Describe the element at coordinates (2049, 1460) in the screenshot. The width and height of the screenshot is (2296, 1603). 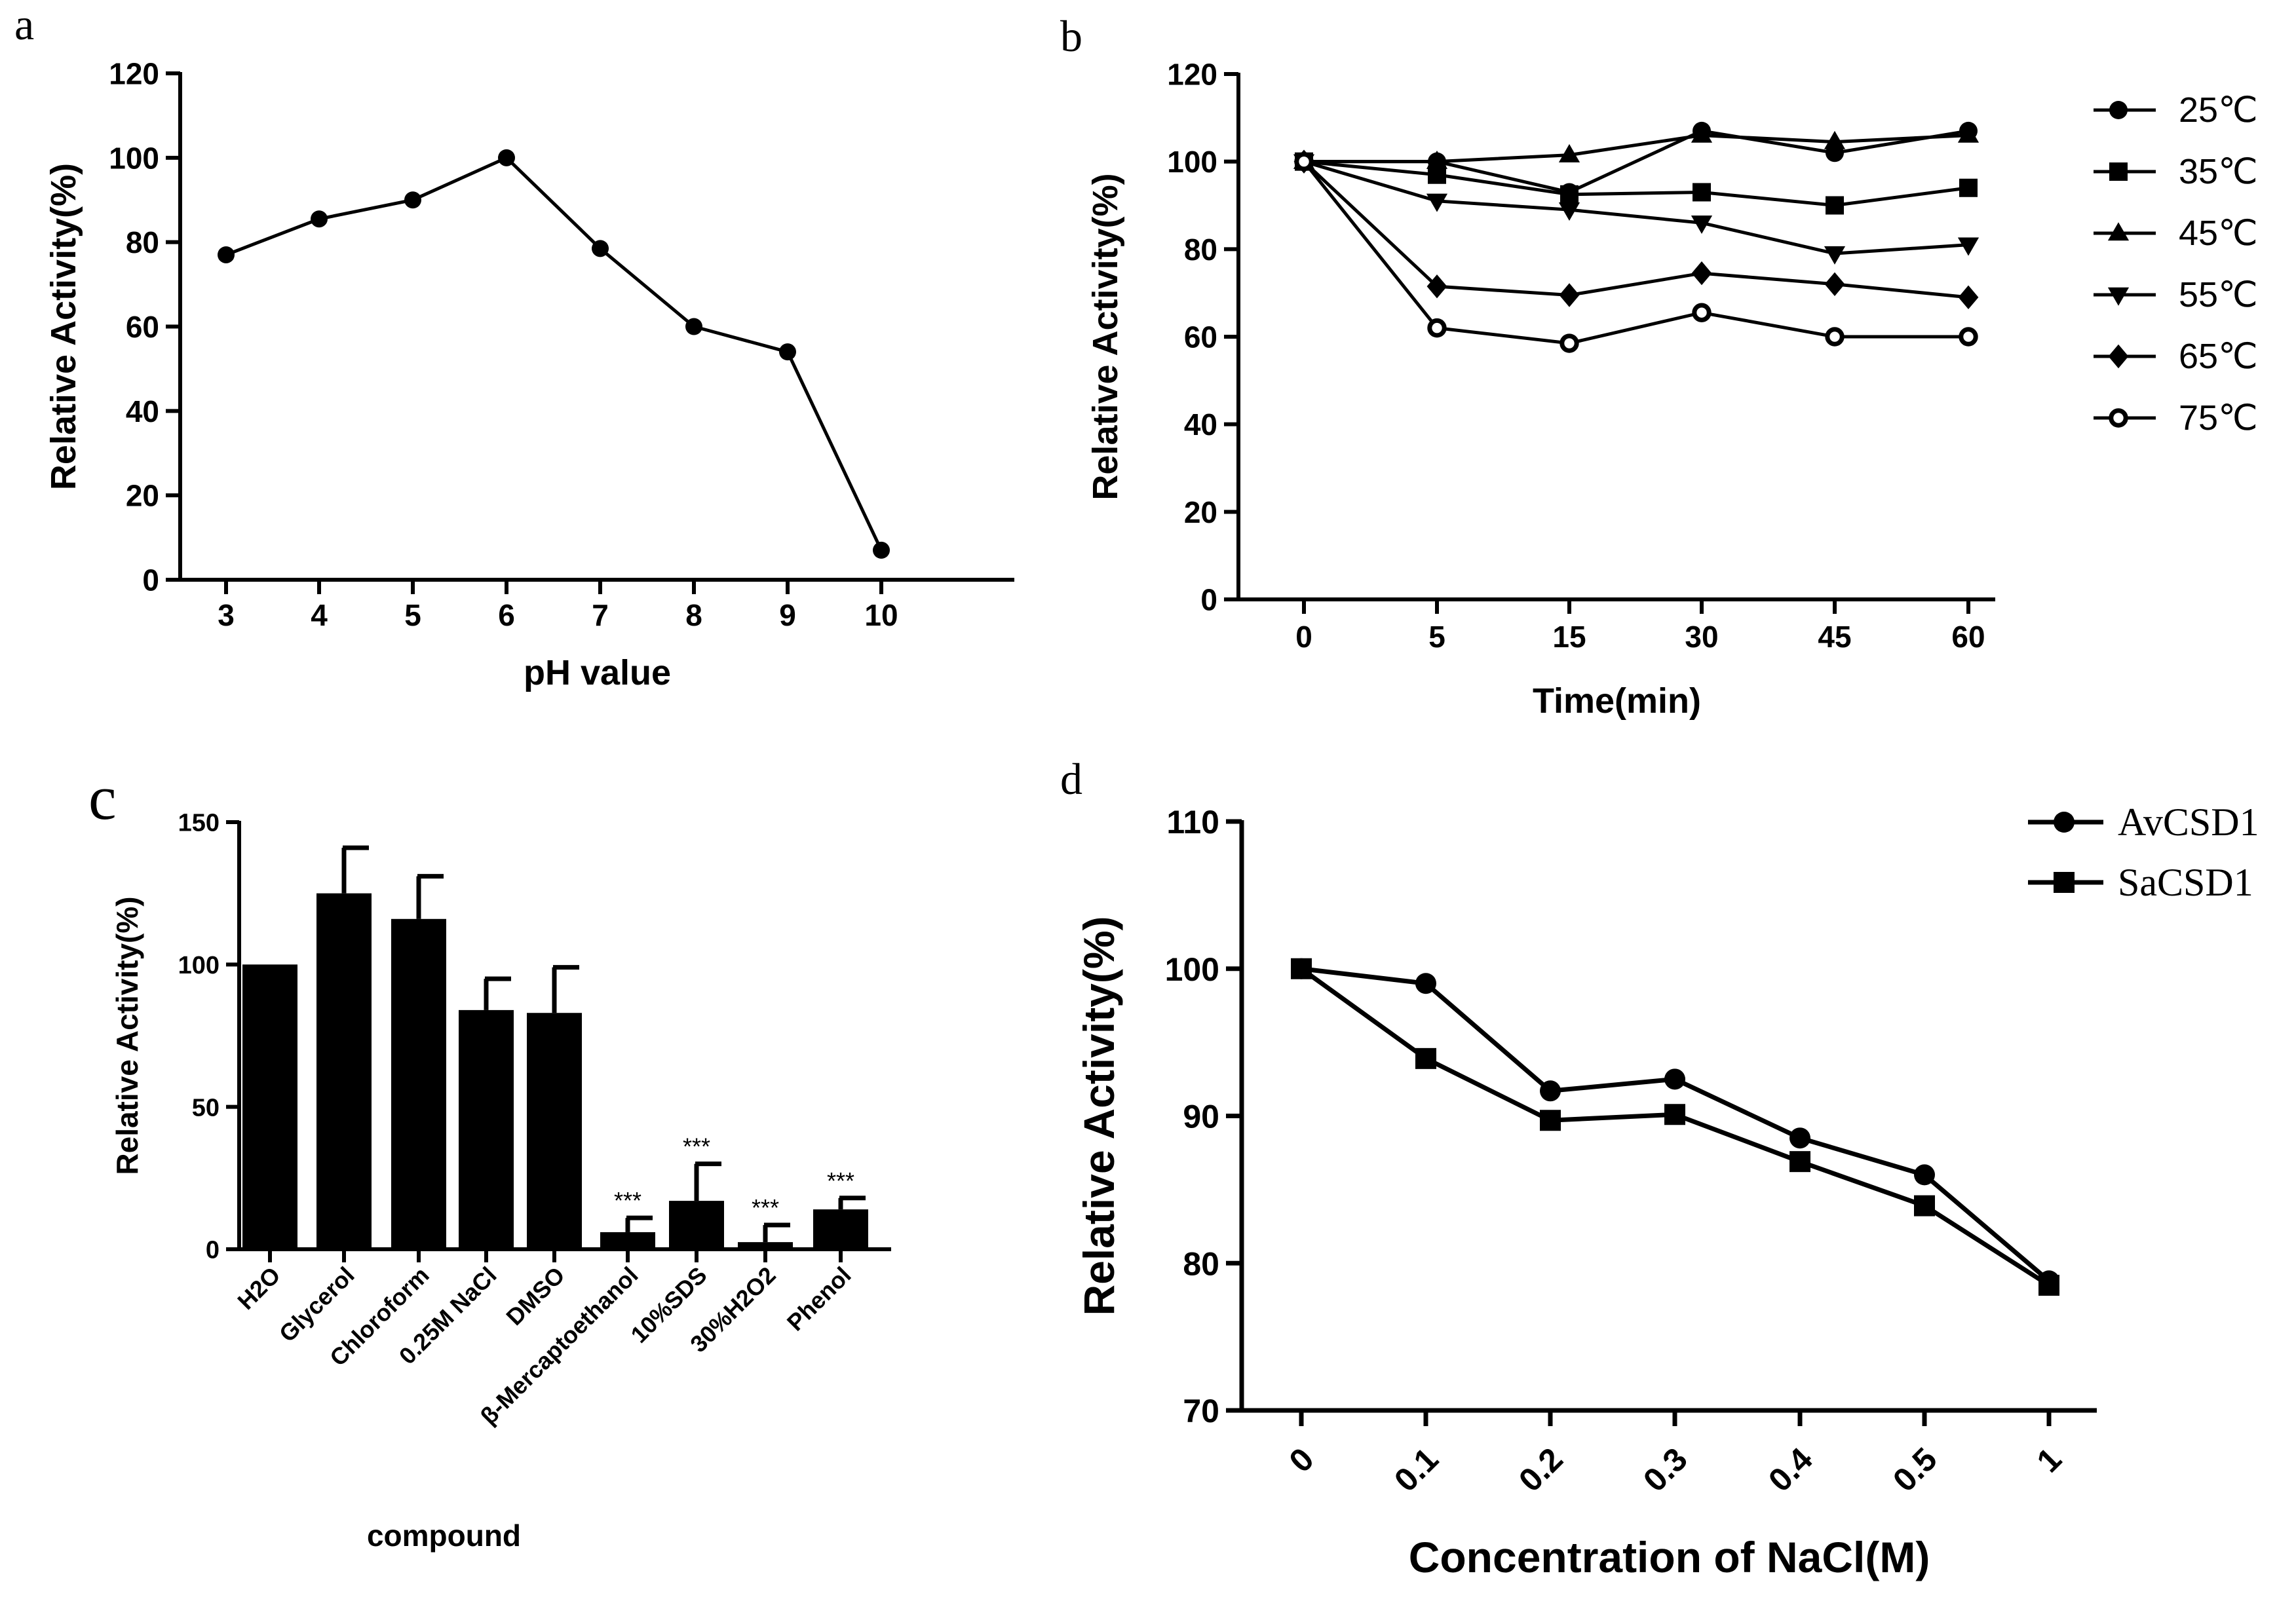
I see `x-tick-label: 1` at that location.